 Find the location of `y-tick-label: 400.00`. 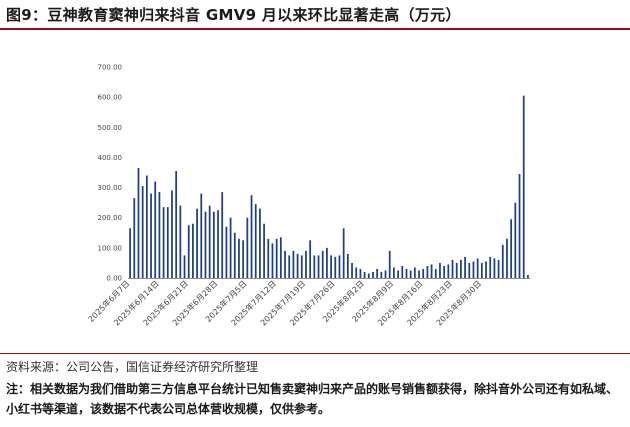

y-tick-label: 400.00 is located at coordinates (110, 158).